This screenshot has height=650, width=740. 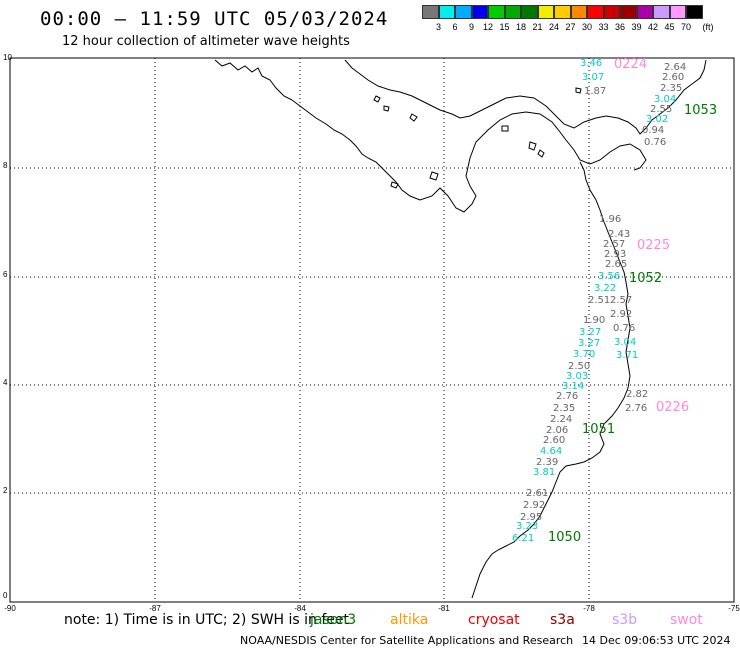 I want to click on colorbar-tick-label: 30, so click(x=587, y=27).